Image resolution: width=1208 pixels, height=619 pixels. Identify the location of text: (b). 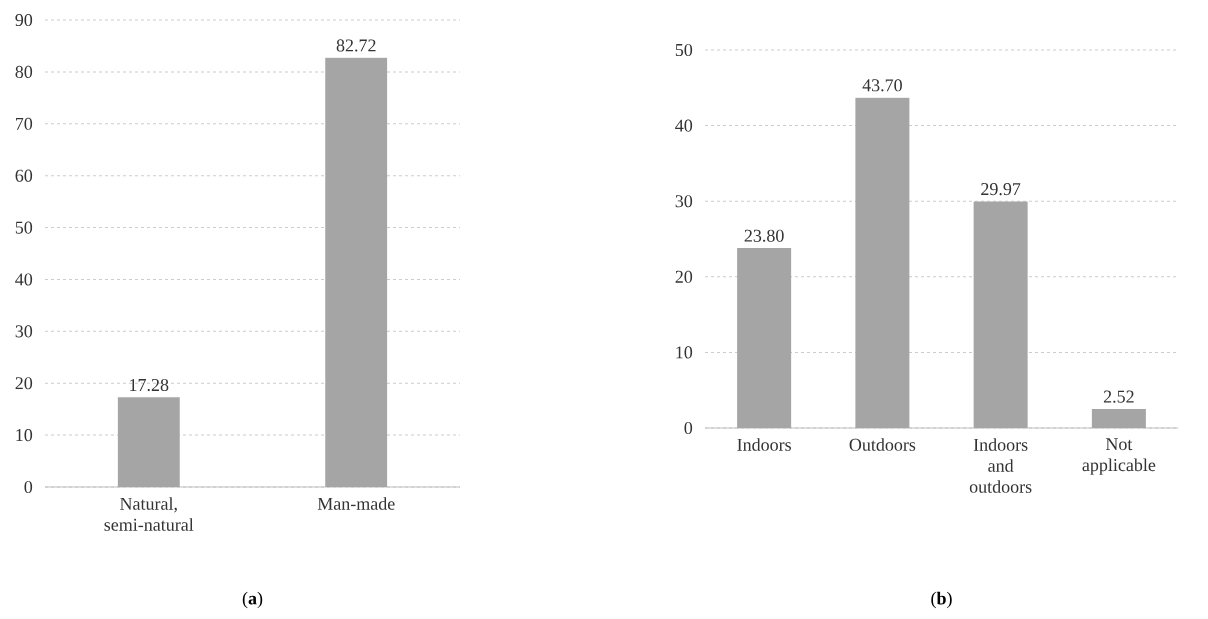
(941, 600).